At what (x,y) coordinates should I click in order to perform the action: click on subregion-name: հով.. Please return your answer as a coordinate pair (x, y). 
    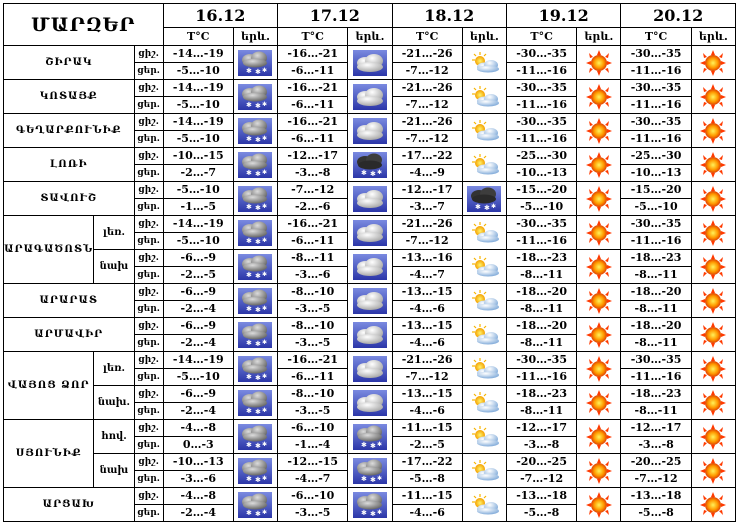
    Looking at the image, I should click on (114, 436).